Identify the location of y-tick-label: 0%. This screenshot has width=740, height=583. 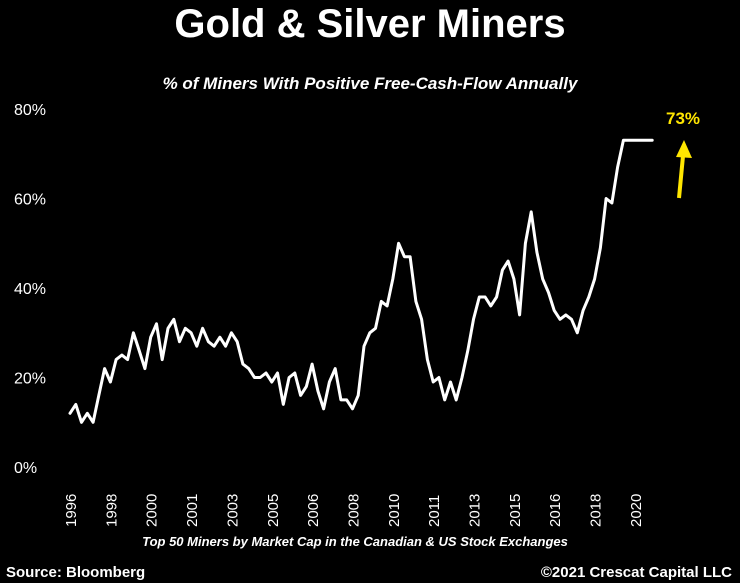
(25, 468).